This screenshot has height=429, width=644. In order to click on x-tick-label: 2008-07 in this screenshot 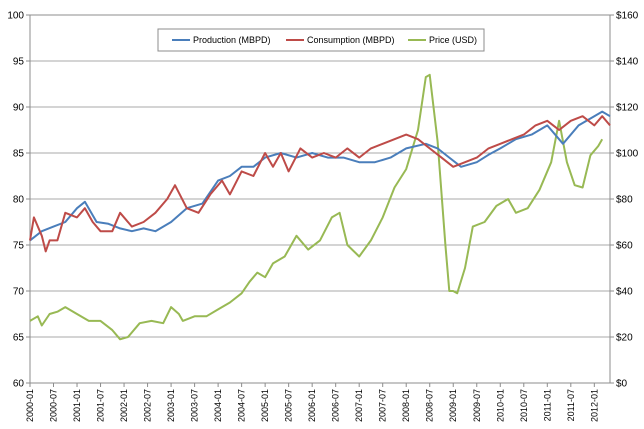, I will do `click(430, 405)`.